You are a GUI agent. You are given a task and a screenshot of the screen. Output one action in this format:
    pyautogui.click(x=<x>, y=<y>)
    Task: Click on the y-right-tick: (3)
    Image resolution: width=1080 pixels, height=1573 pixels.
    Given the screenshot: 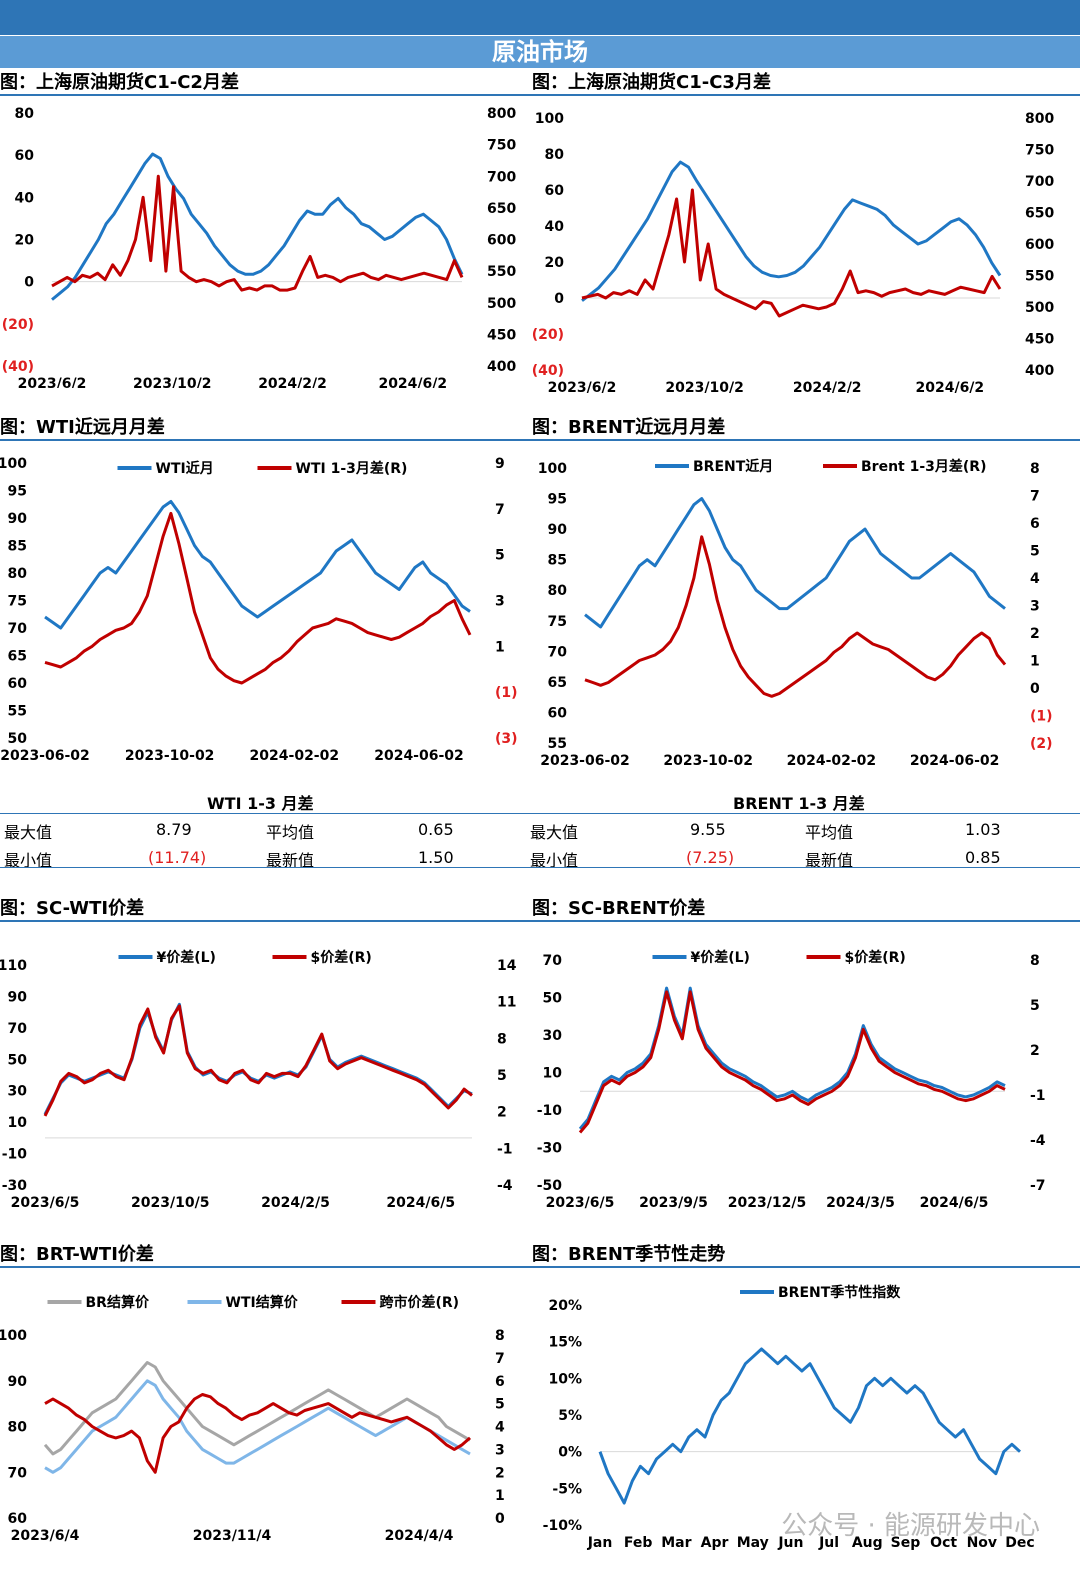 What is the action you would take?
    pyautogui.click(x=506, y=739)
    